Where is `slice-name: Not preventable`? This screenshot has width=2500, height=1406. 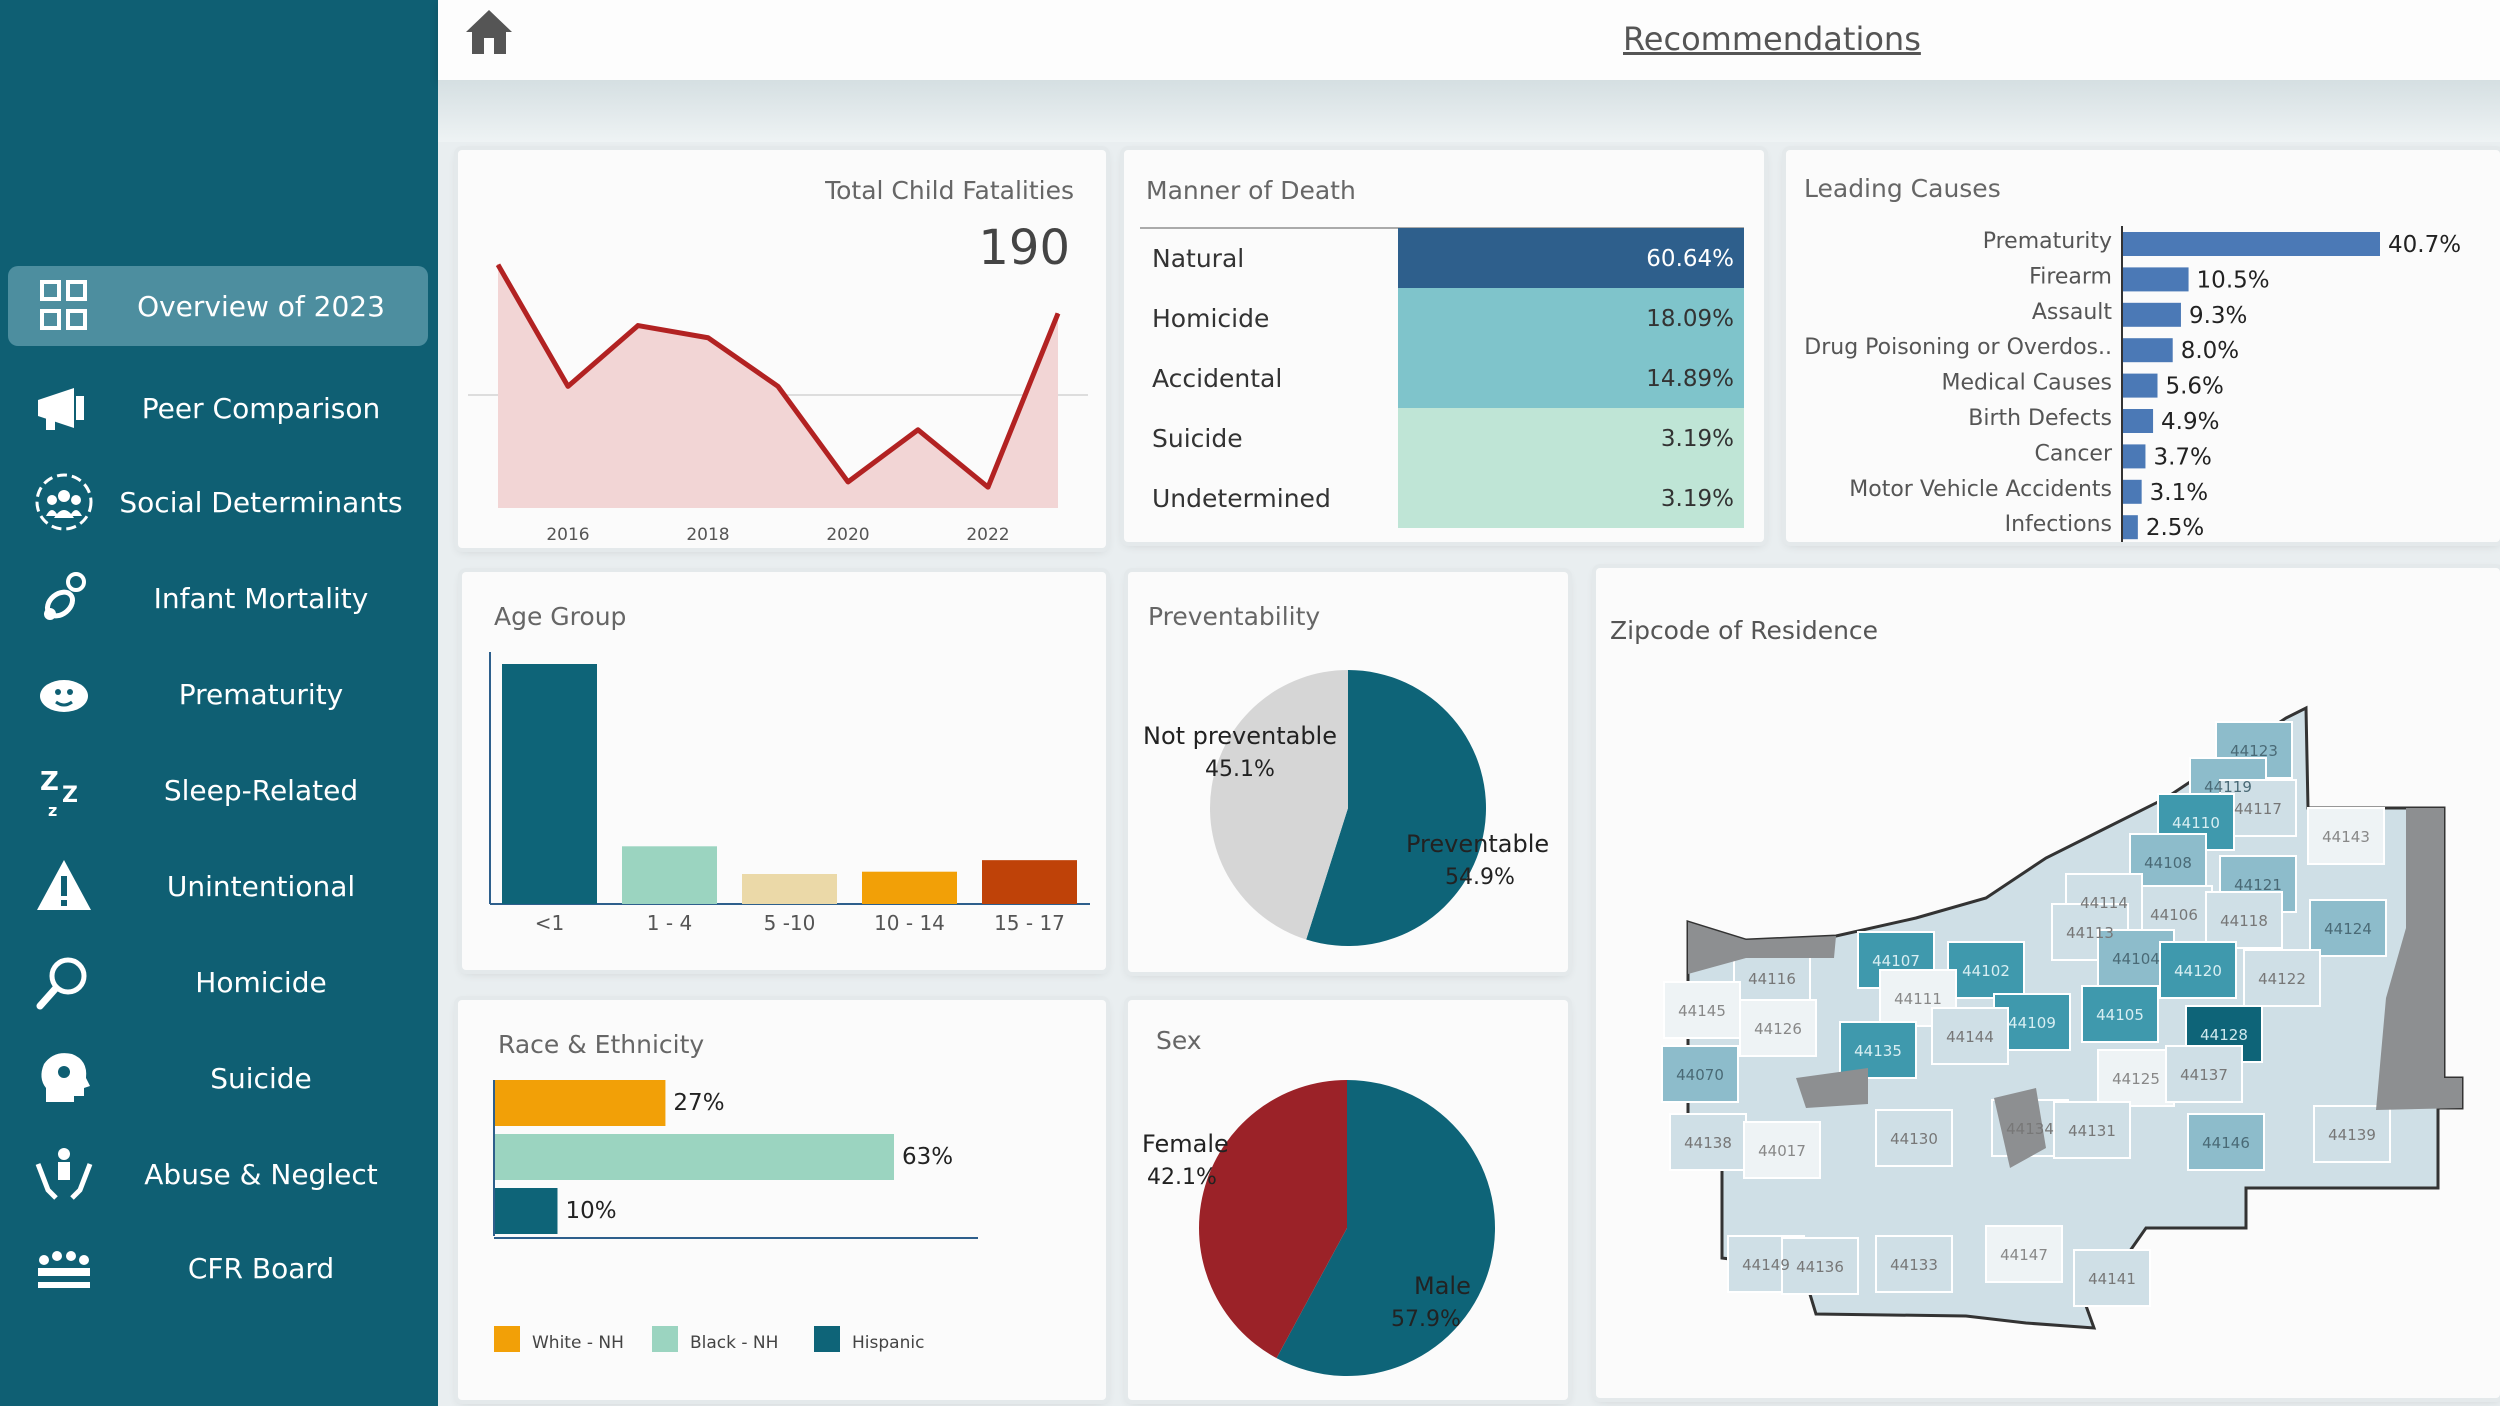 slice-name: Not preventable is located at coordinates (1240, 736).